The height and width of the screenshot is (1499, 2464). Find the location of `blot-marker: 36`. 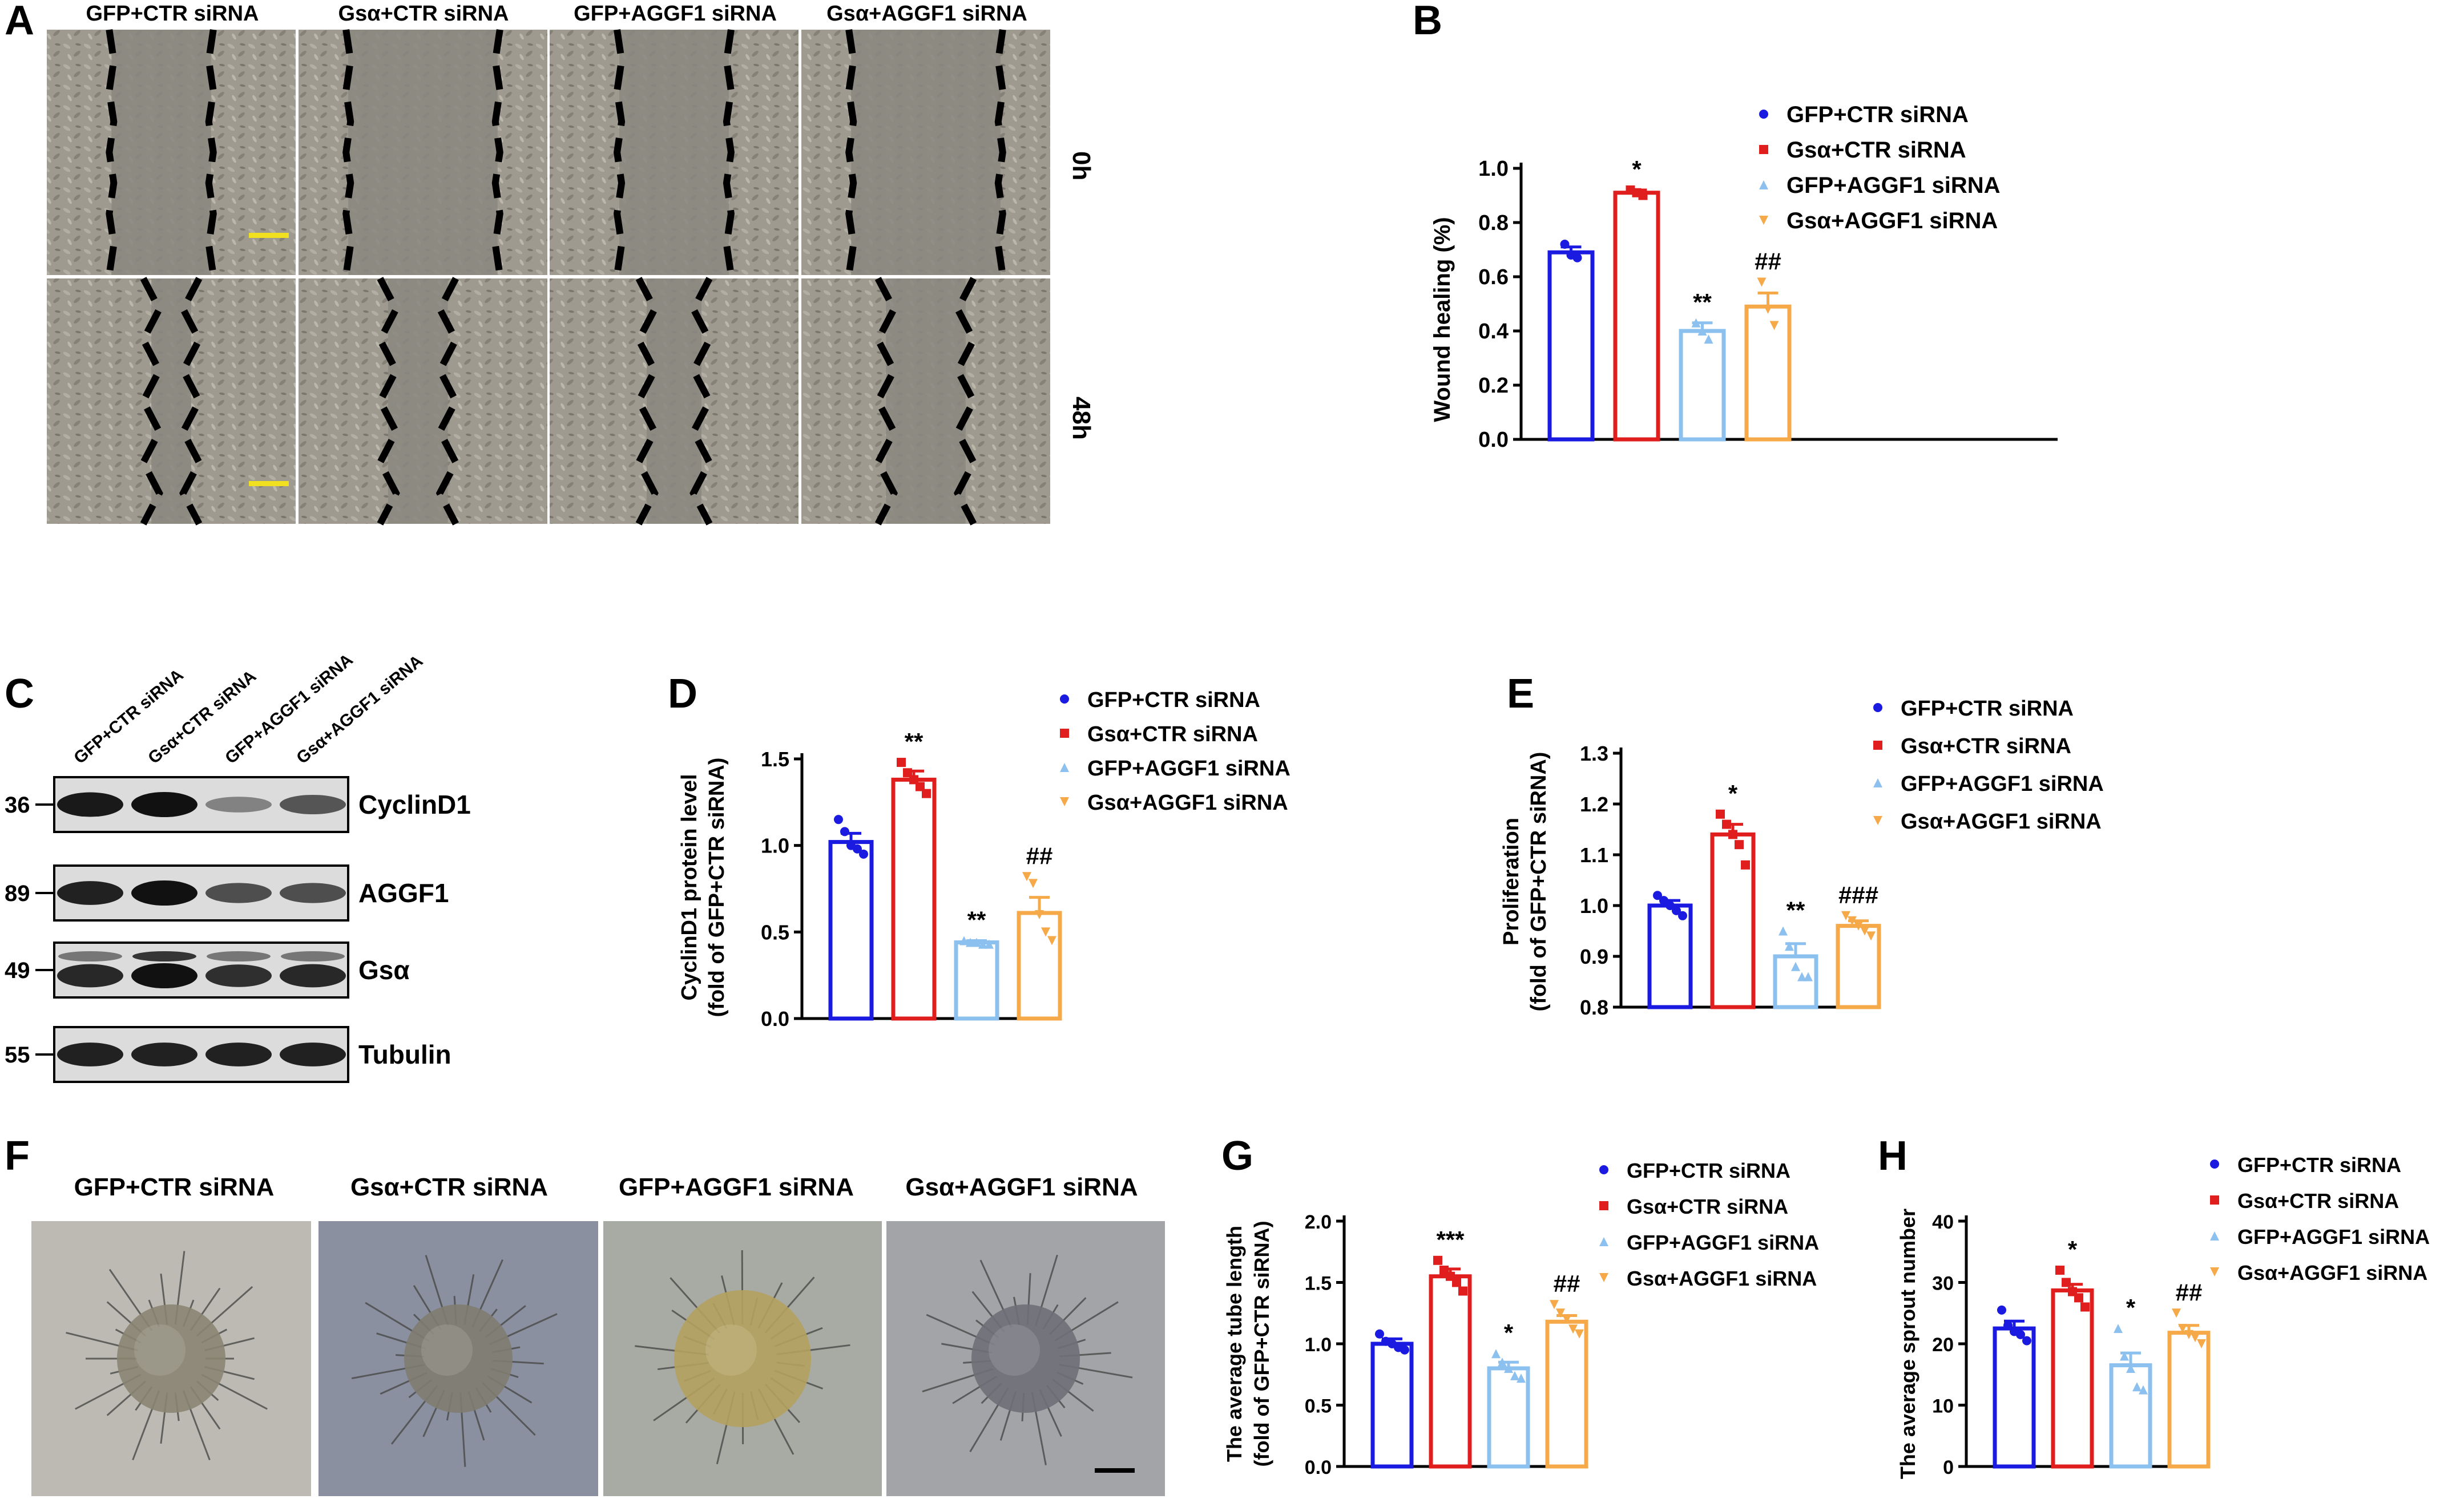

blot-marker: 36 is located at coordinates (17, 805).